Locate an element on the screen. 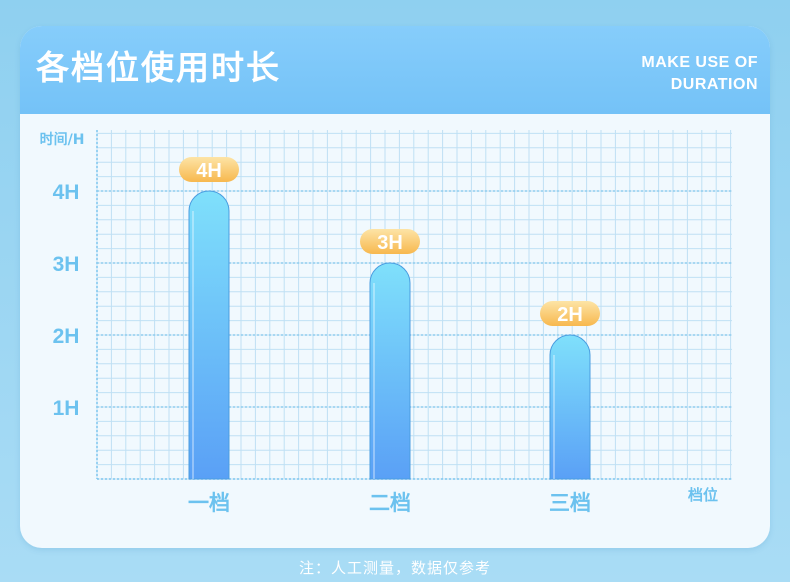  category-label: 二档 is located at coordinates (390, 503).